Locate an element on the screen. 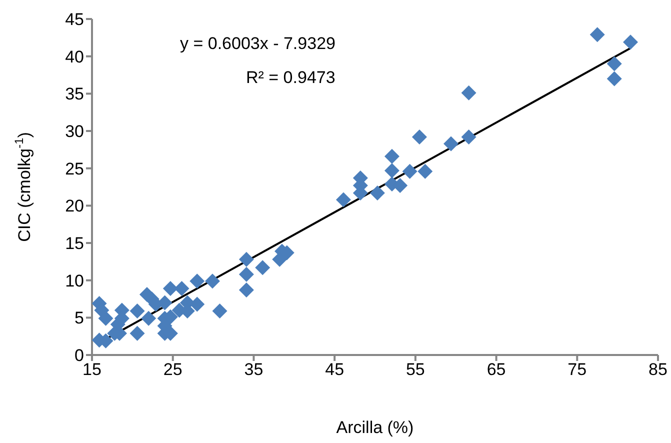 The height and width of the screenshot is (443, 671). y-tick-label: 40 is located at coordinates (74, 56).